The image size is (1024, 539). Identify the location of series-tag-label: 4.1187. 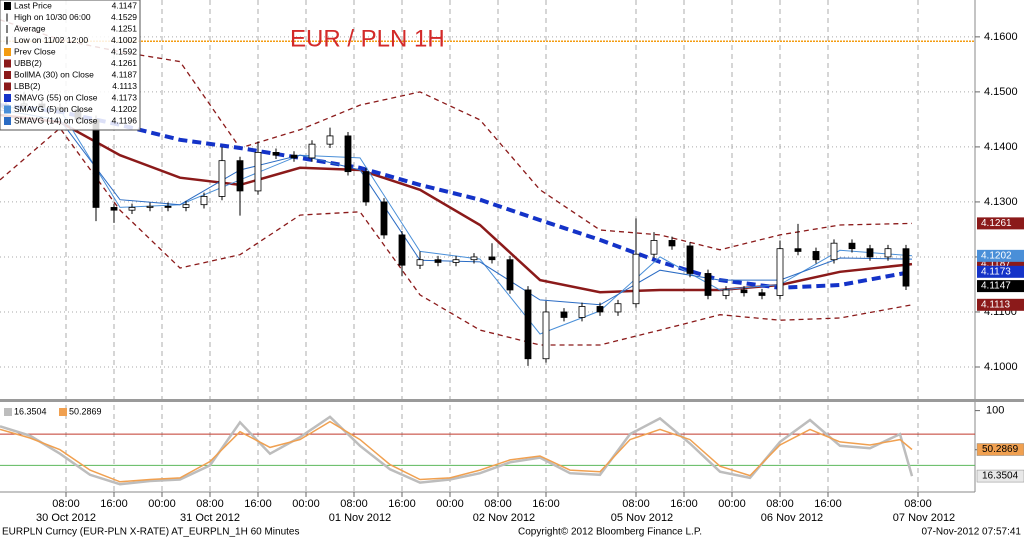
(996, 264).